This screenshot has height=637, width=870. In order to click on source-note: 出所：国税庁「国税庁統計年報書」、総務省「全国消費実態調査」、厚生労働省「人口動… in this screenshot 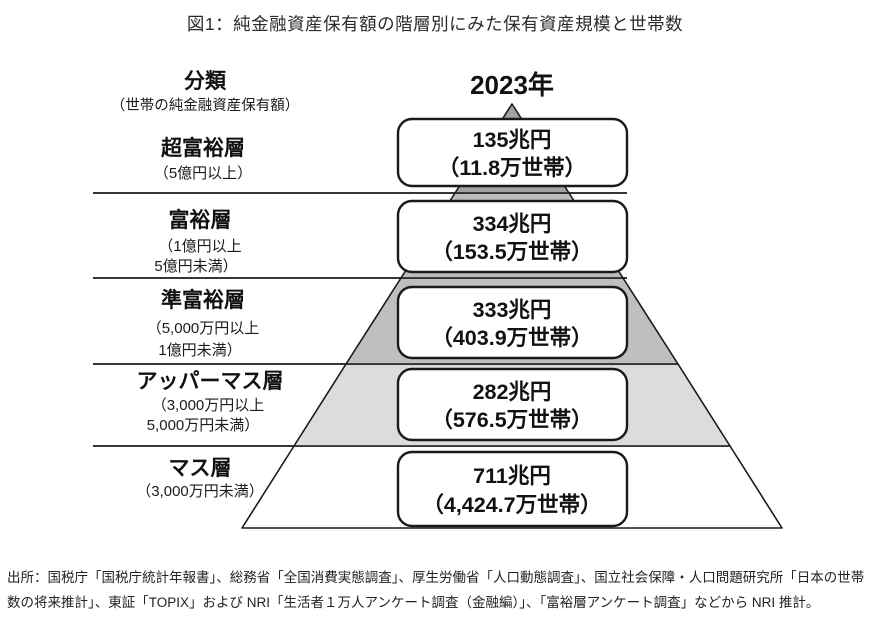, I will do `click(436, 590)`.